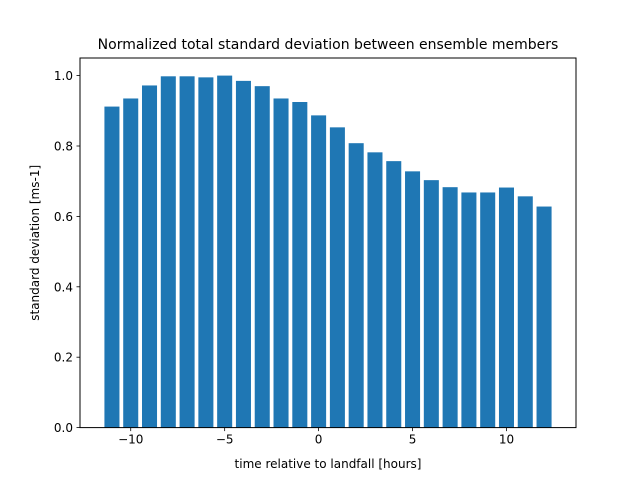 The image size is (640, 480). Describe the element at coordinates (63, 147) in the screenshot. I see `y-tick-label: 0.8` at that location.